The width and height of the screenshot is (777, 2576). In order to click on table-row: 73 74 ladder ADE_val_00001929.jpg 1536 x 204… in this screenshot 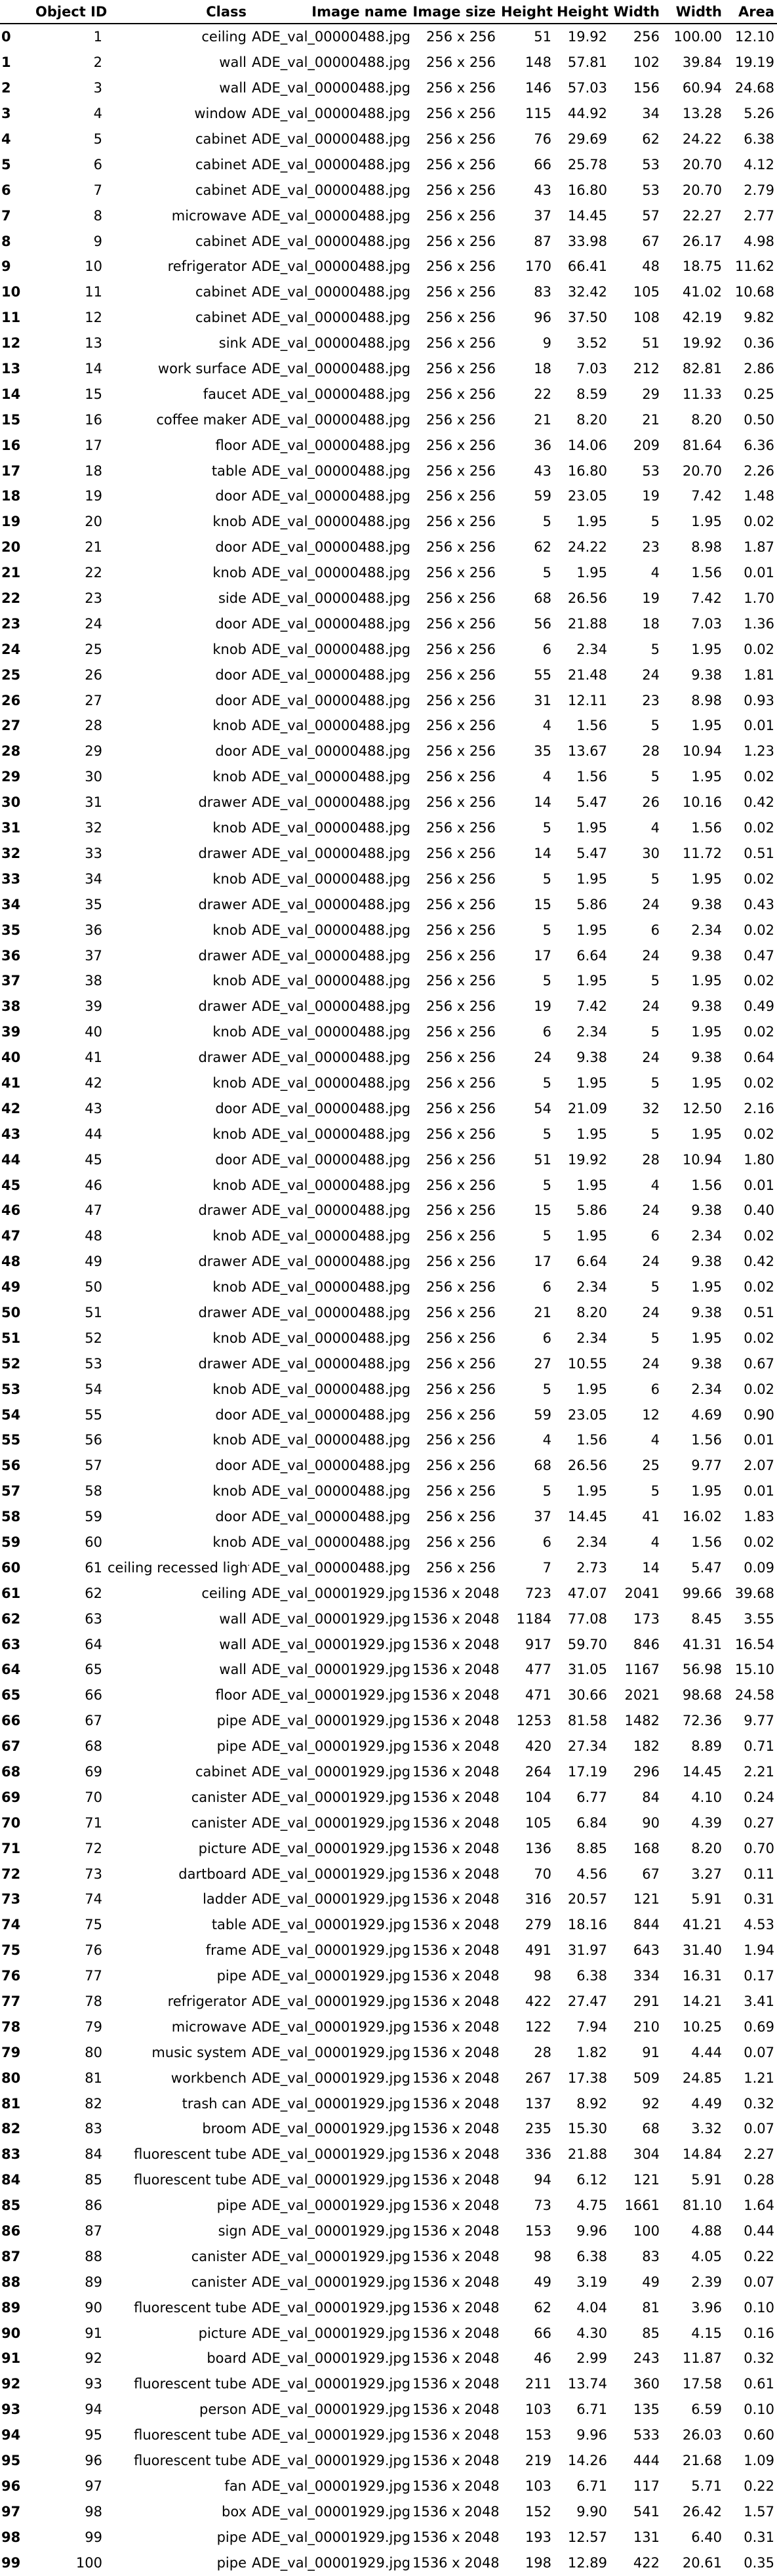, I will do `click(389, 1899)`.